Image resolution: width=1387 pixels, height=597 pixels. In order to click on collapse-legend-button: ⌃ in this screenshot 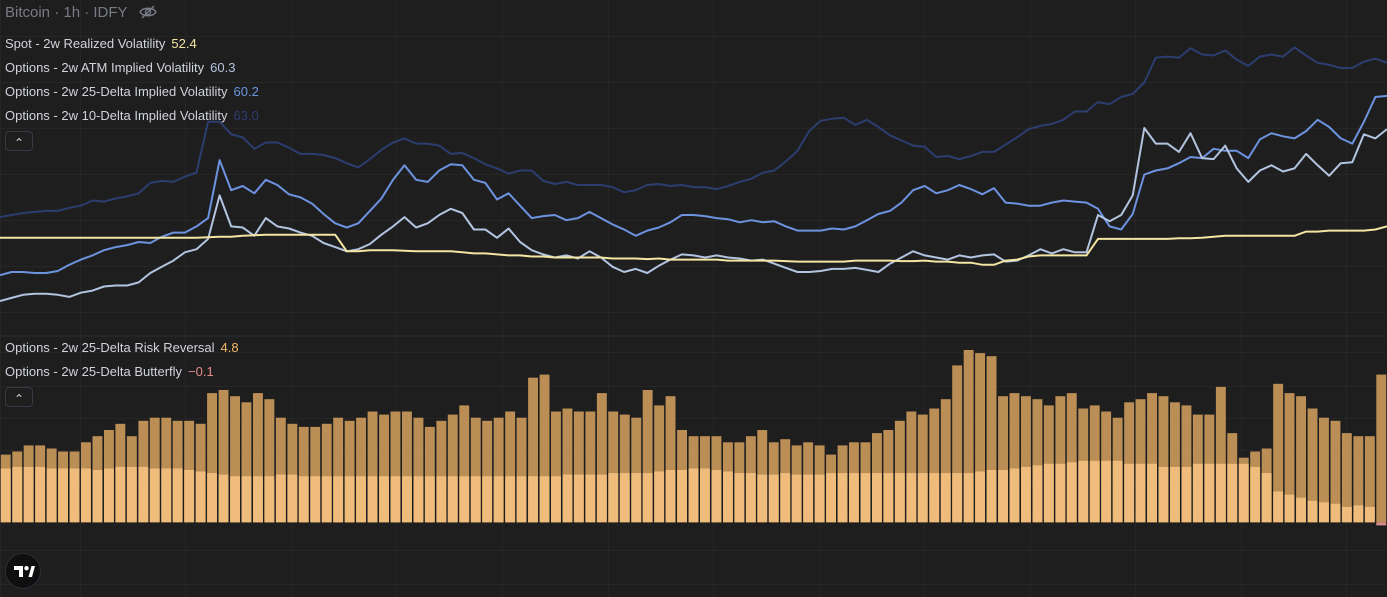, I will do `click(19, 141)`.